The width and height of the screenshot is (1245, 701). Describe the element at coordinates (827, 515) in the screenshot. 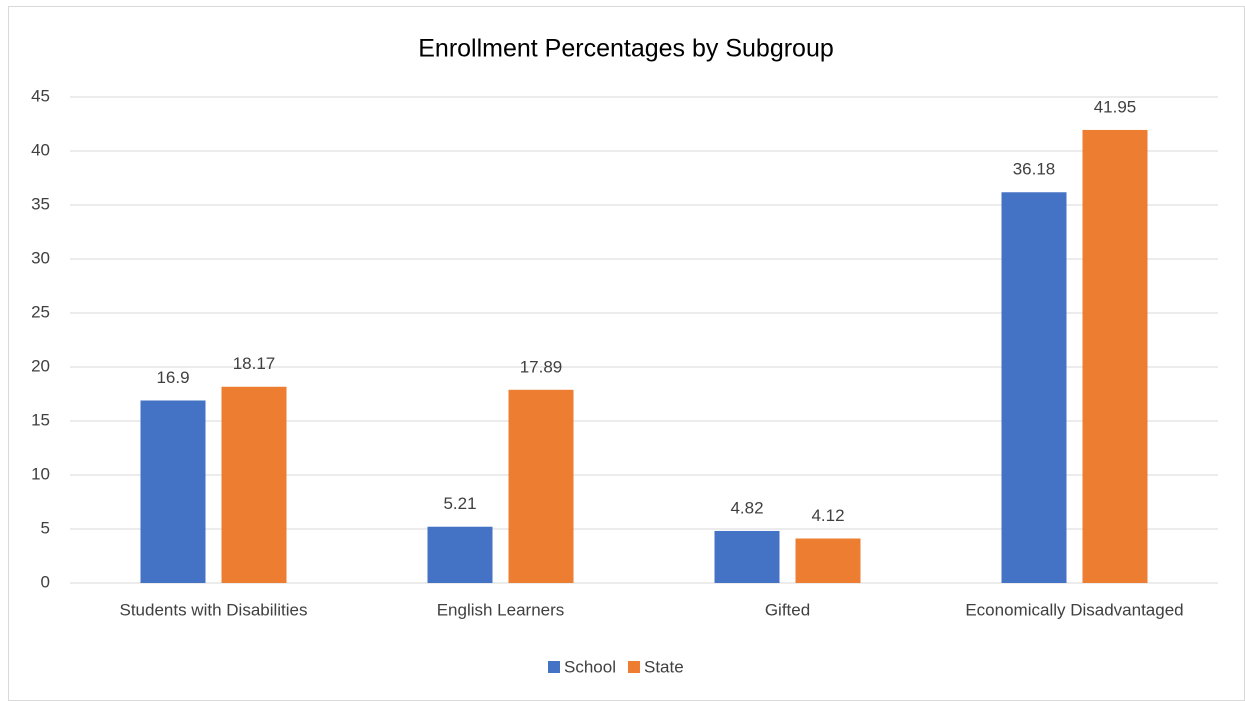

I see `data-label: 4.12` at that location.